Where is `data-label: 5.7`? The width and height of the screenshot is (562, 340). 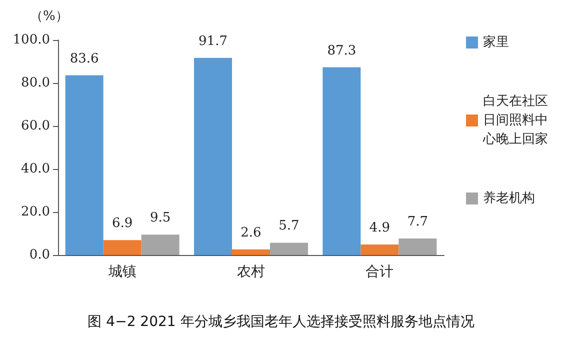
data-label: 5.7 is located at coordinates (289, 226).